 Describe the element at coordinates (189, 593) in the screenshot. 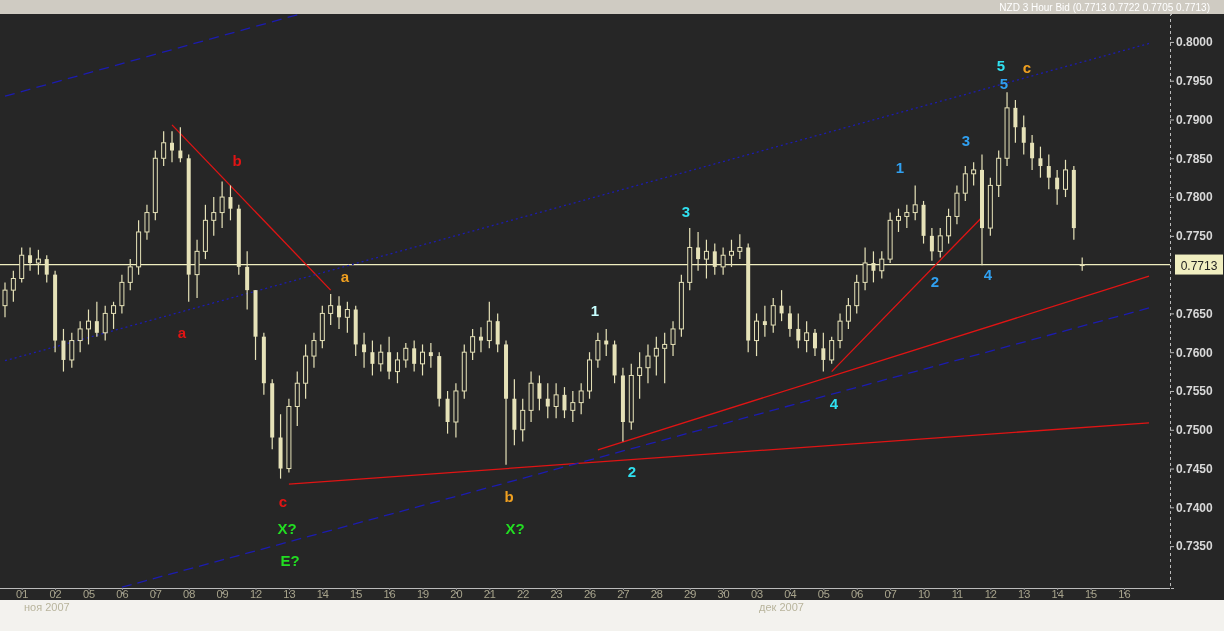

I see `x-tick-label: 08` at that location.